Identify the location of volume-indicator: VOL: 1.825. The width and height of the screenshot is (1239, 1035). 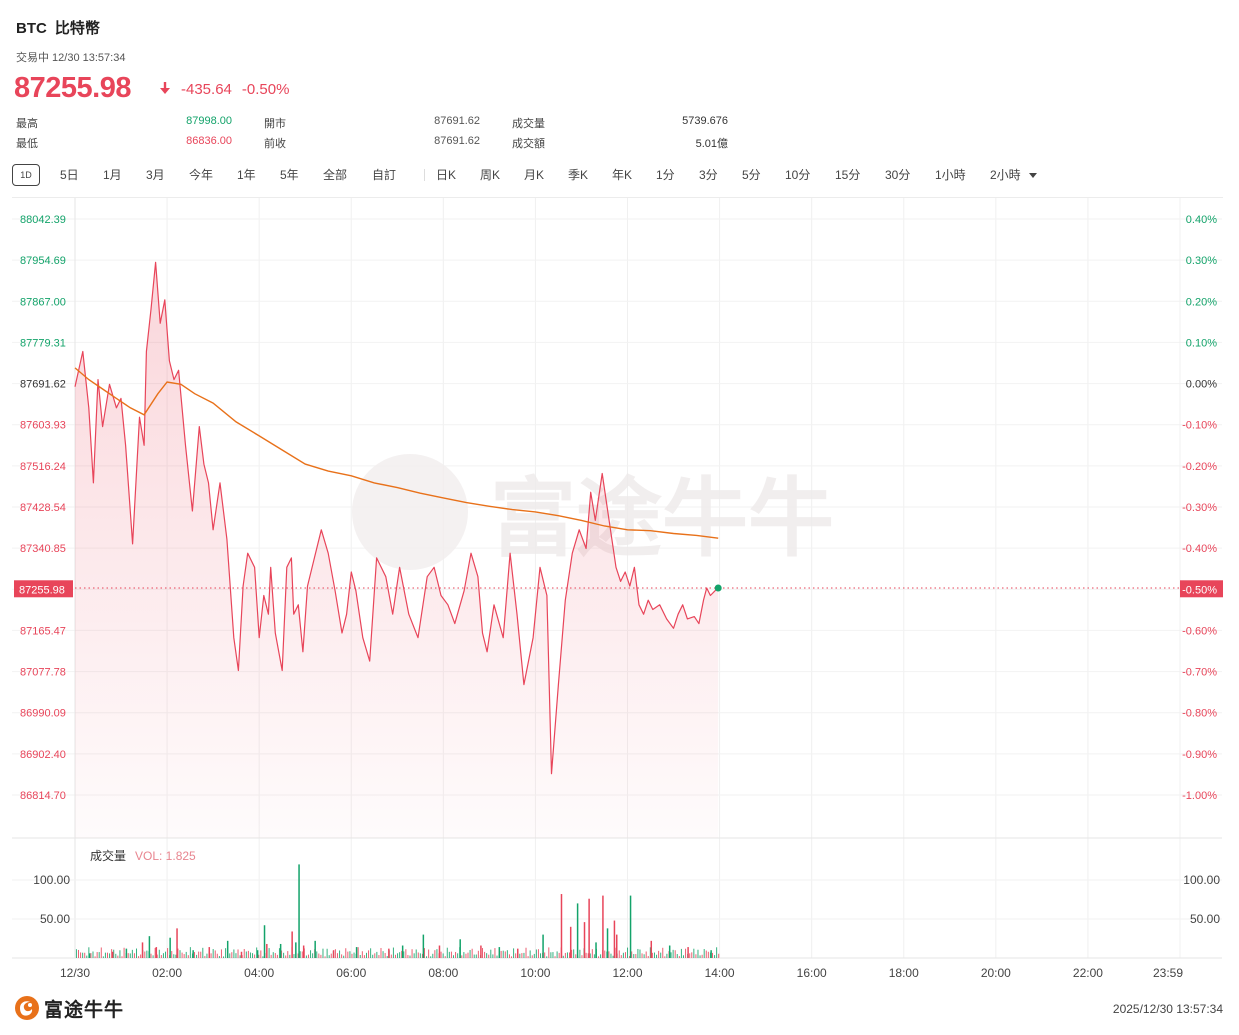
(165, 856).